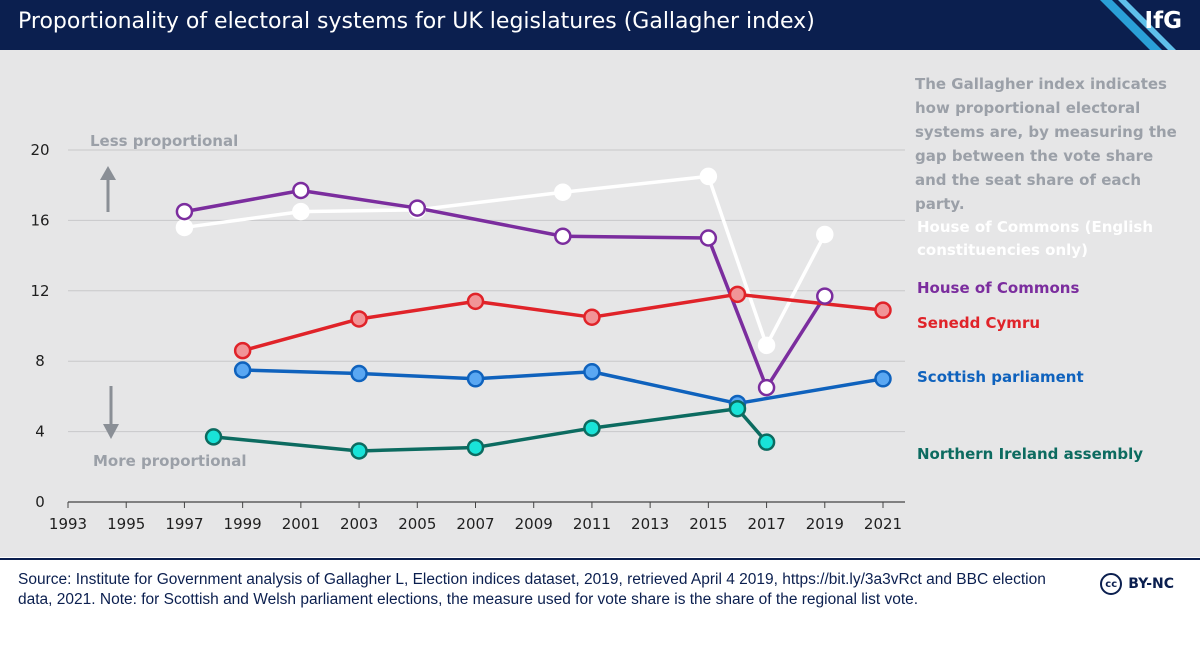  What do you see at coordinates (169, 461) in the screenshot?
I see `more-proportional-label: More proportional` at bounding box center [169, 461].